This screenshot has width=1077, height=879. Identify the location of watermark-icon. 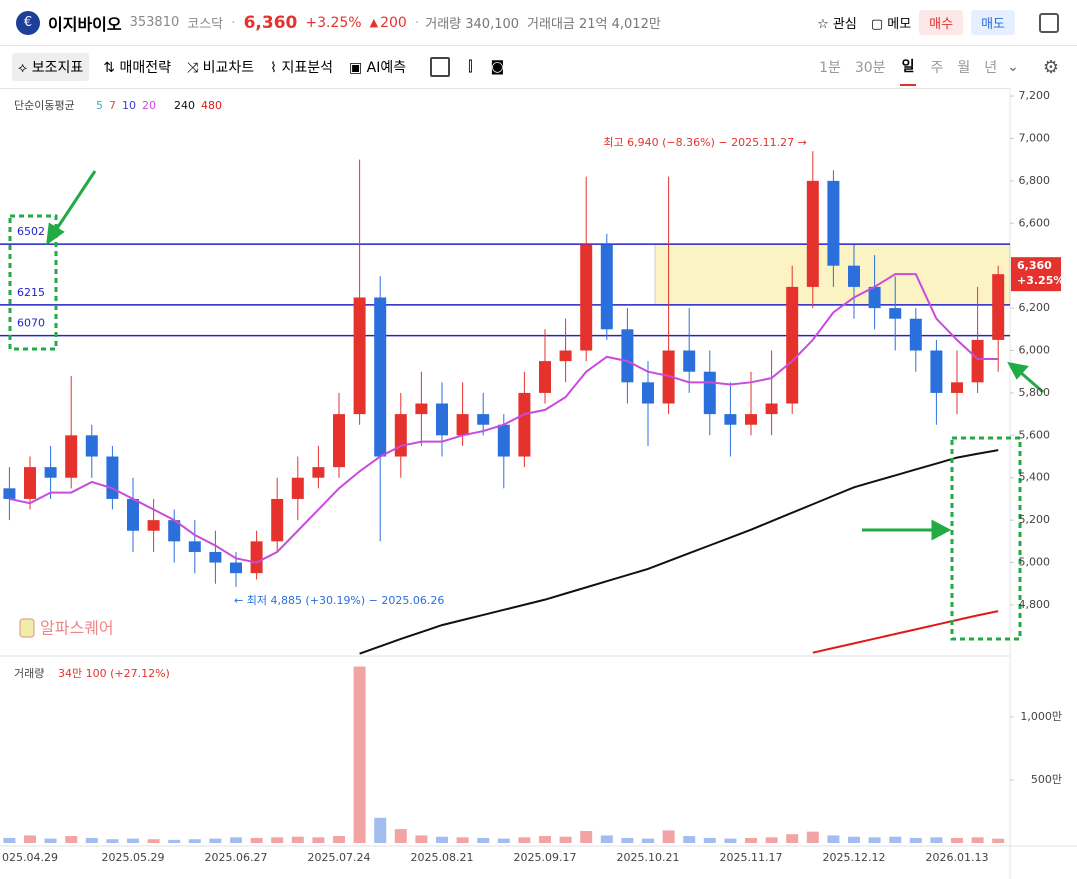
(27, 628).